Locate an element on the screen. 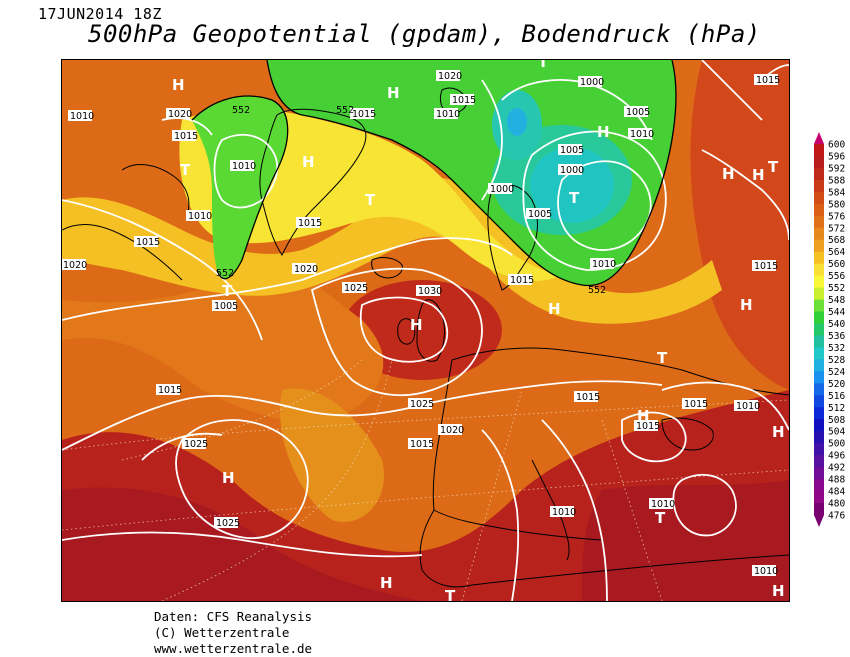 This screenshot has height=657, width=850. legend-label: 500 is located at coordinates (836, 444).